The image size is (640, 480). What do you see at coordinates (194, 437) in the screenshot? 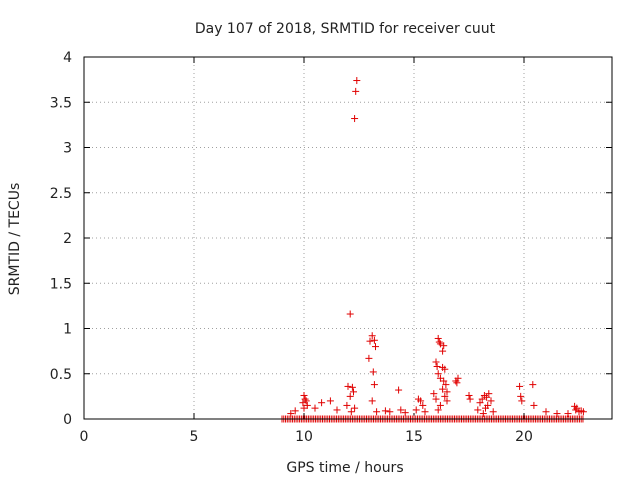
I see `x-tick-label: 5` at bounding box center [194, 437].